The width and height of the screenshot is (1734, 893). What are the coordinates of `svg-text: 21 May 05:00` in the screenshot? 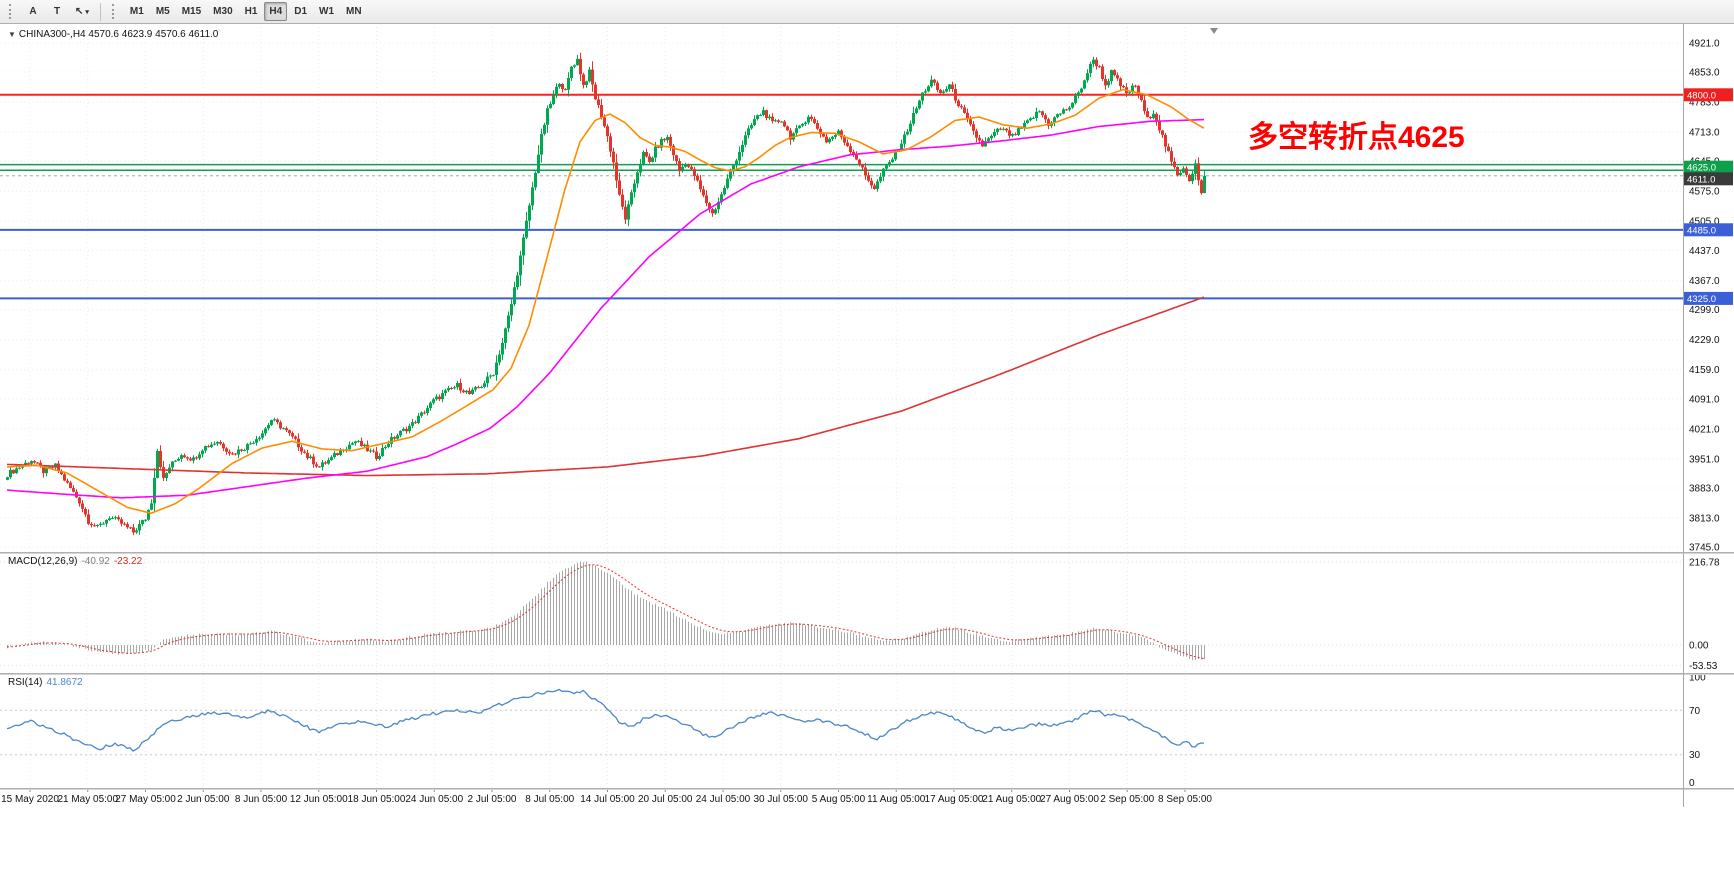 It's located at (87, 799).